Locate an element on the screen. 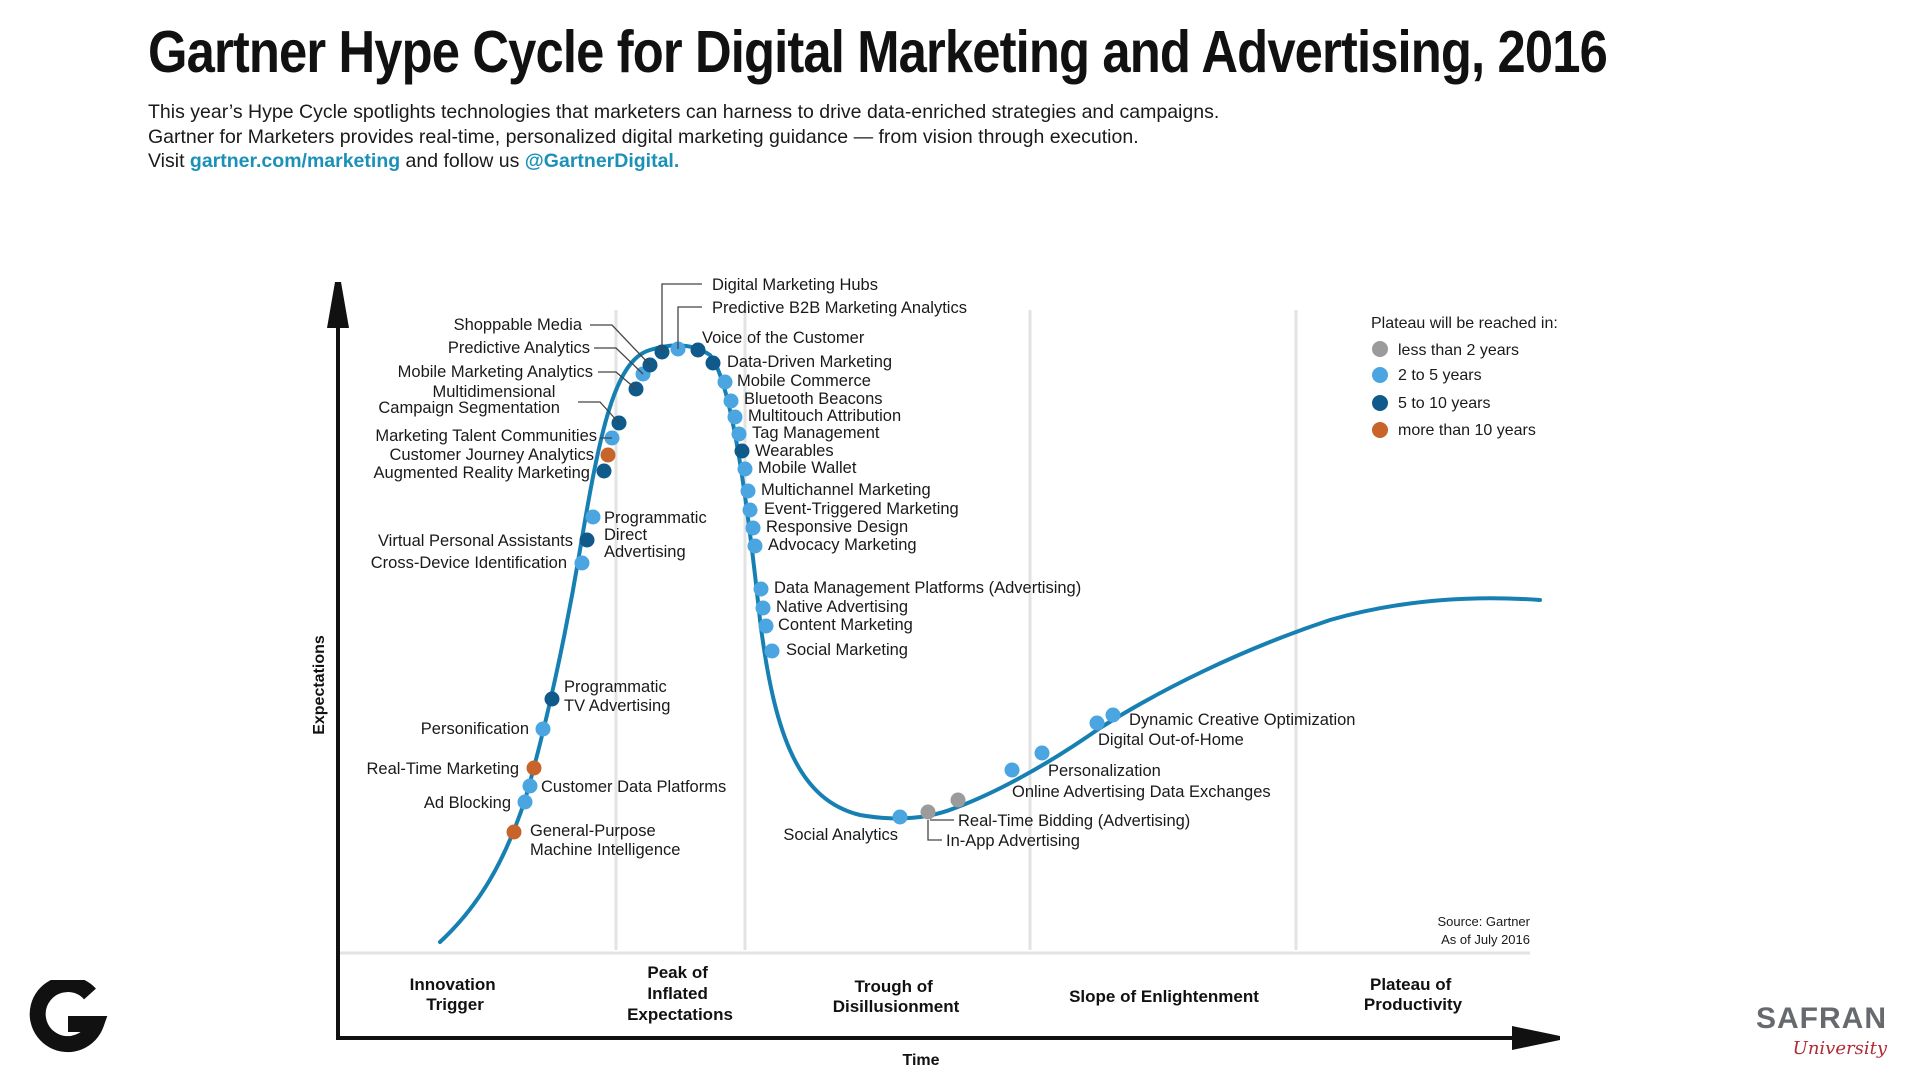 The width and height of the screenshot is (1920, 1080). label-native-advertising: Native Advertising is located at coordinates (842, 607).